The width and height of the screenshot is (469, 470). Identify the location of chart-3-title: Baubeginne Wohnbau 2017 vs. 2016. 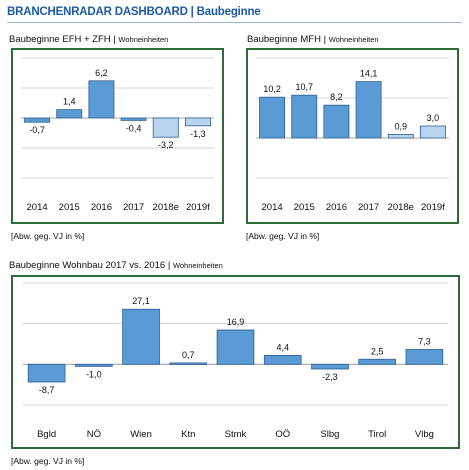
(87, 265).